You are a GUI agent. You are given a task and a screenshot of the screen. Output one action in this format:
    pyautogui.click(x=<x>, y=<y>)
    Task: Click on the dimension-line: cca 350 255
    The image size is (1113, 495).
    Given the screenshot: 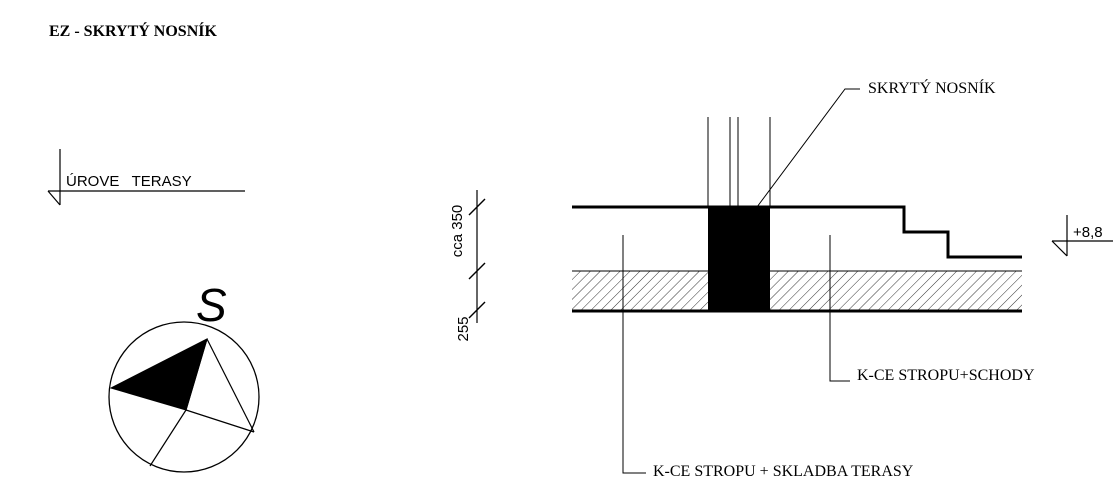 What is the action you would take?
    pyautogui.click(x=467, y=266)
    